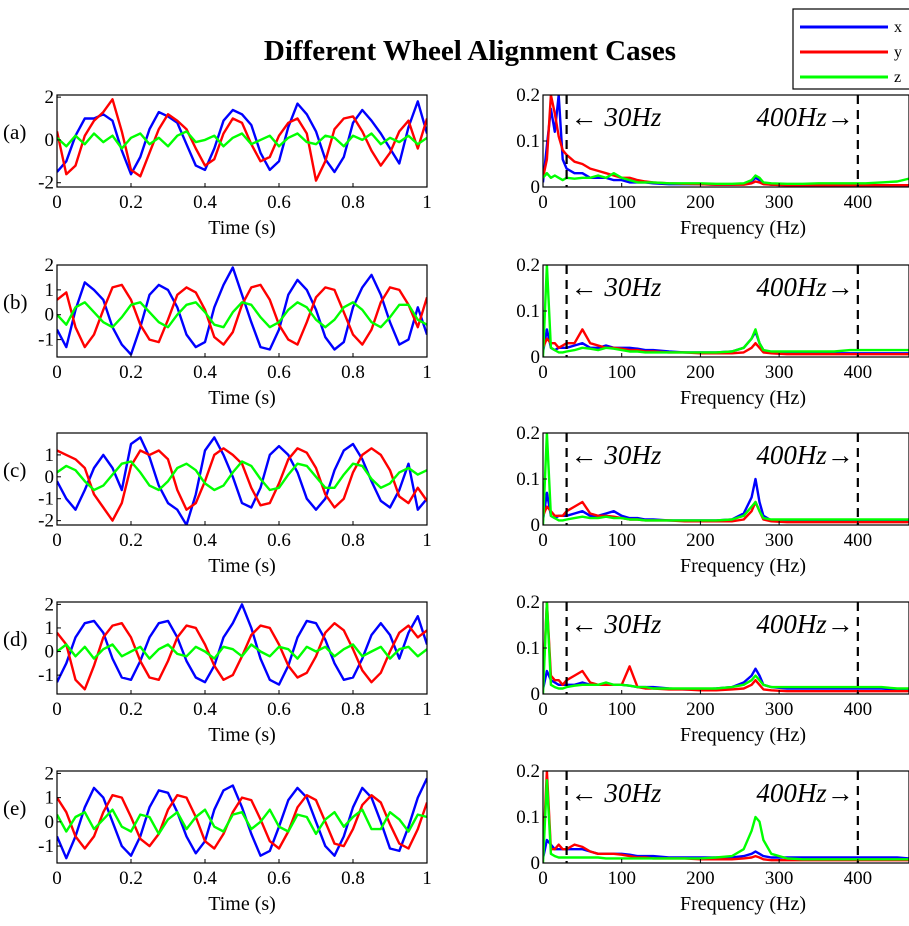 This screenshot has width=909, height=926. I want to click on y-tick-label: -2, so click(46, 183).